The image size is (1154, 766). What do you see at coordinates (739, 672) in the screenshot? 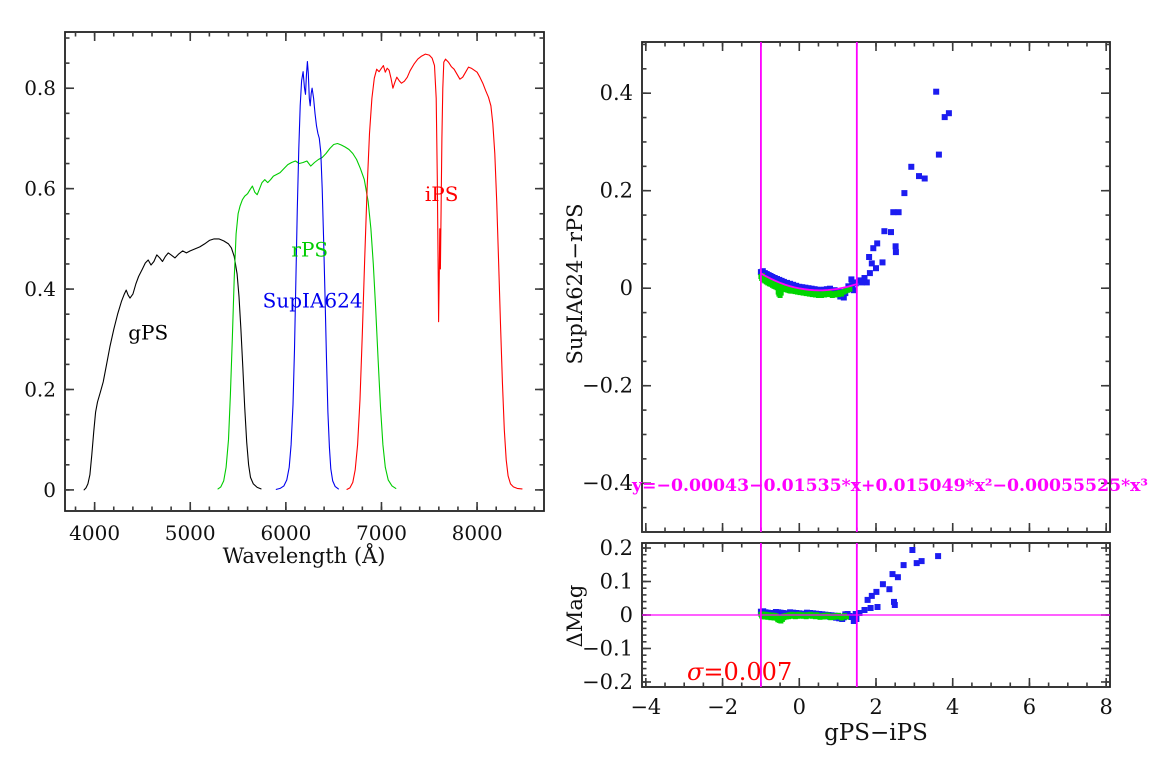
I see `sigma-label: σ=0.007` at bounding box center [739, 672].